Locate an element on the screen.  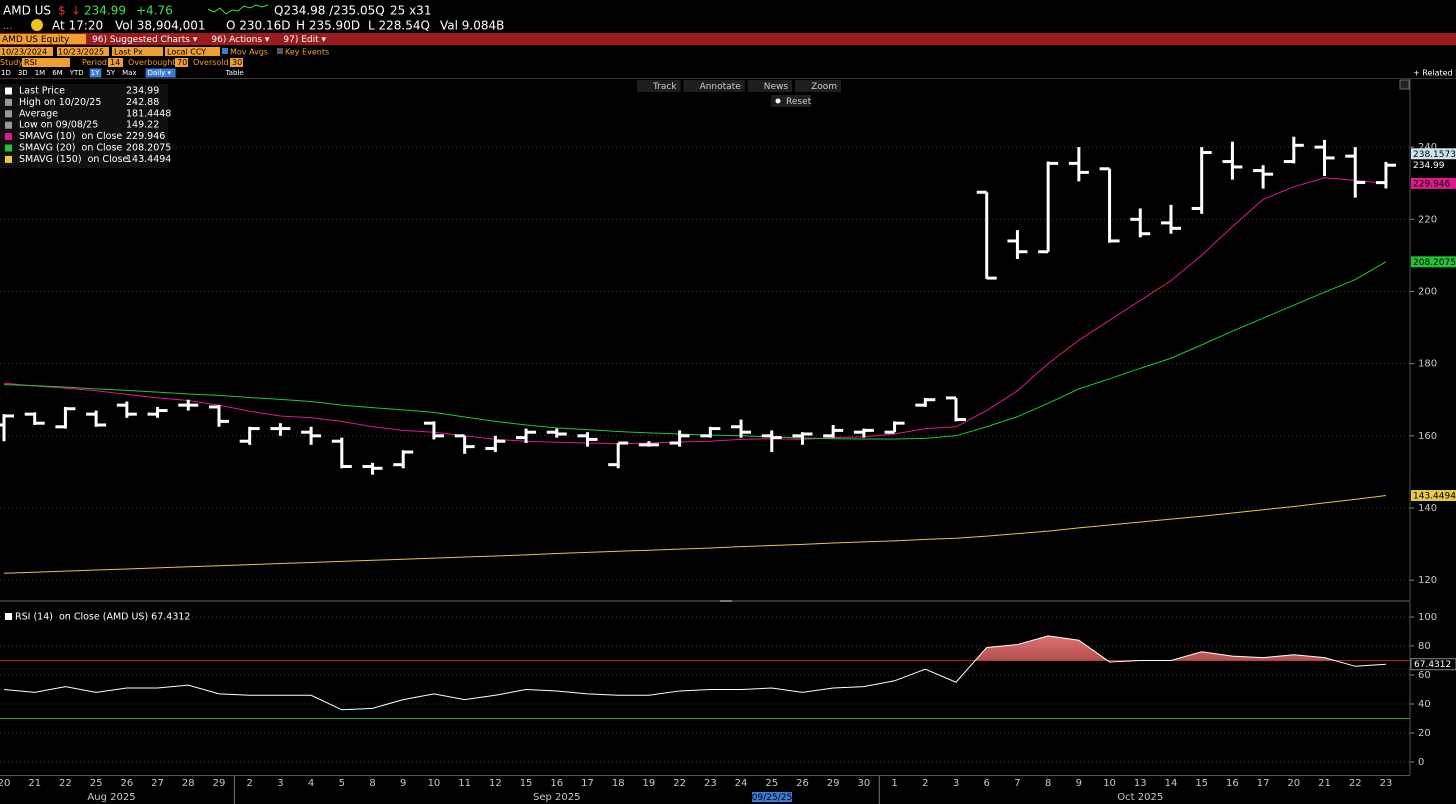
menu-item: 96) Actions ▾ is located at coordinates (240, 40).